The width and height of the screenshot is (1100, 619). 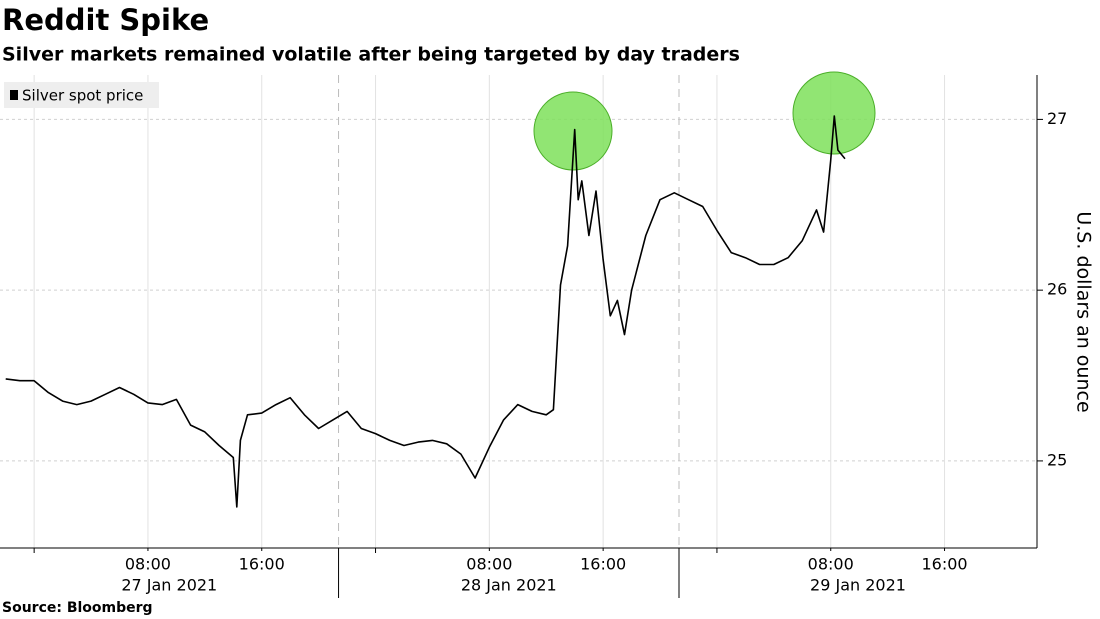 What do you see at coordinates (1057, 118) in the screenshot?
I see `y-tick-label: 27` at bounding box center [1057, 118].